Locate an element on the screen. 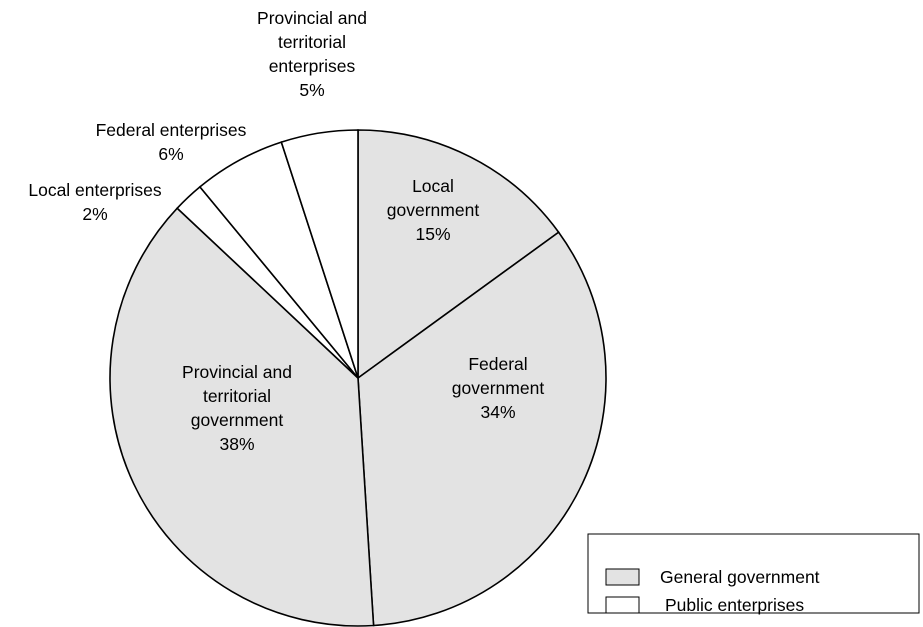 This screenshot has width=923, height=627. slice-label-federal-government: Federal government 34% is located at coordinates (498, 388).